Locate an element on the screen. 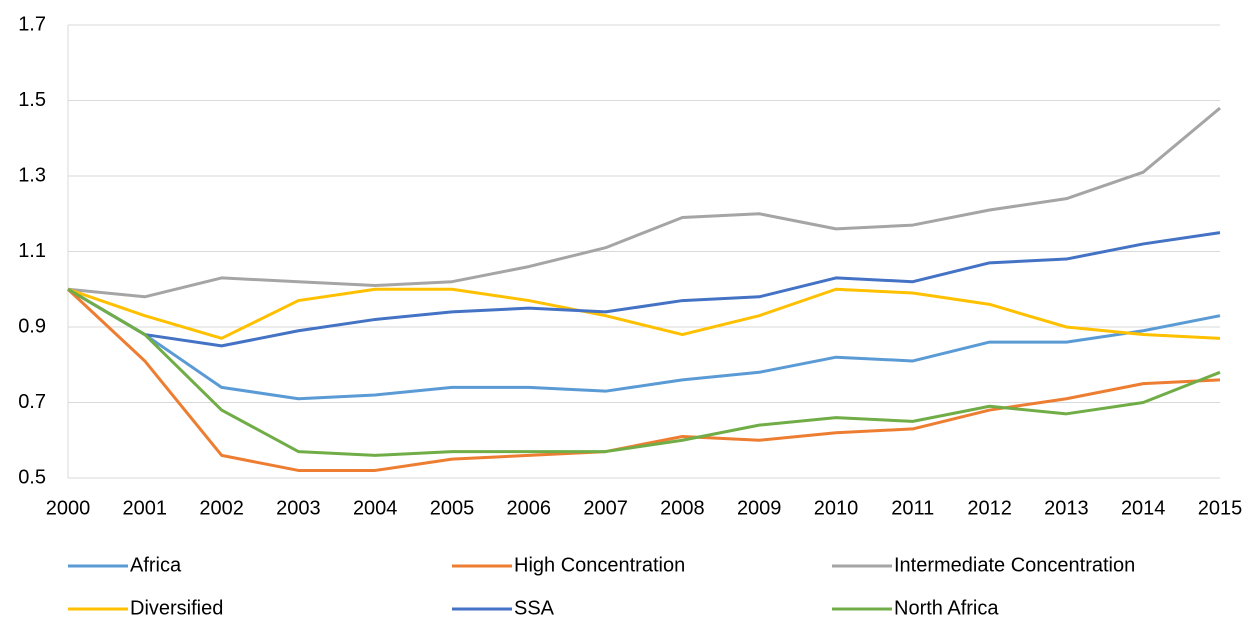  legend-label: Africa is located at coordinates (156, 565).